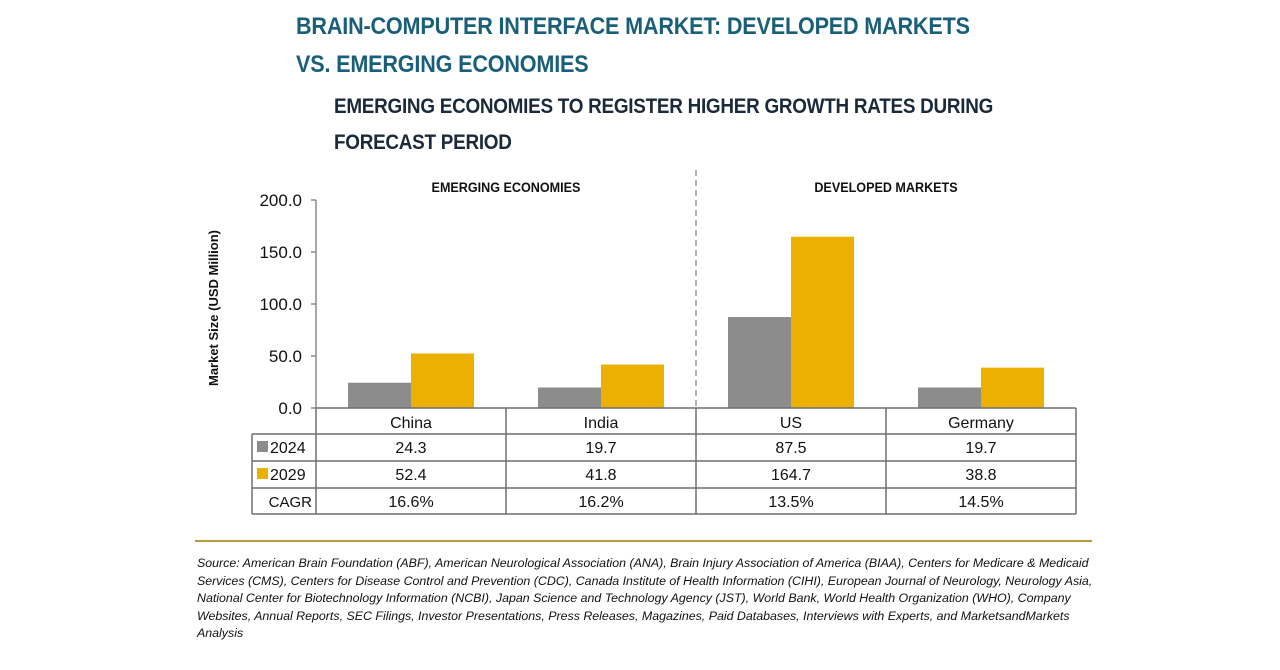  Describe the element at coordinates (569, 397) in the screenshot. I see `bar-2024-india` at that location.